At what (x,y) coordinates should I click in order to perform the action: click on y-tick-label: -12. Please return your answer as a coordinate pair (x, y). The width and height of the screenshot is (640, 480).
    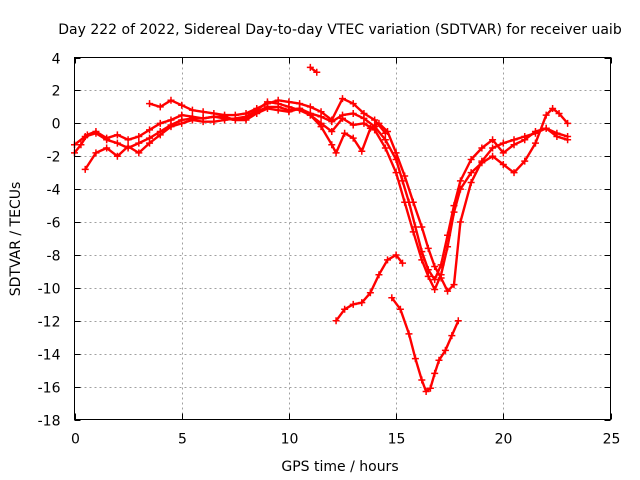
    Looking at the image, I should click on (49, 323).